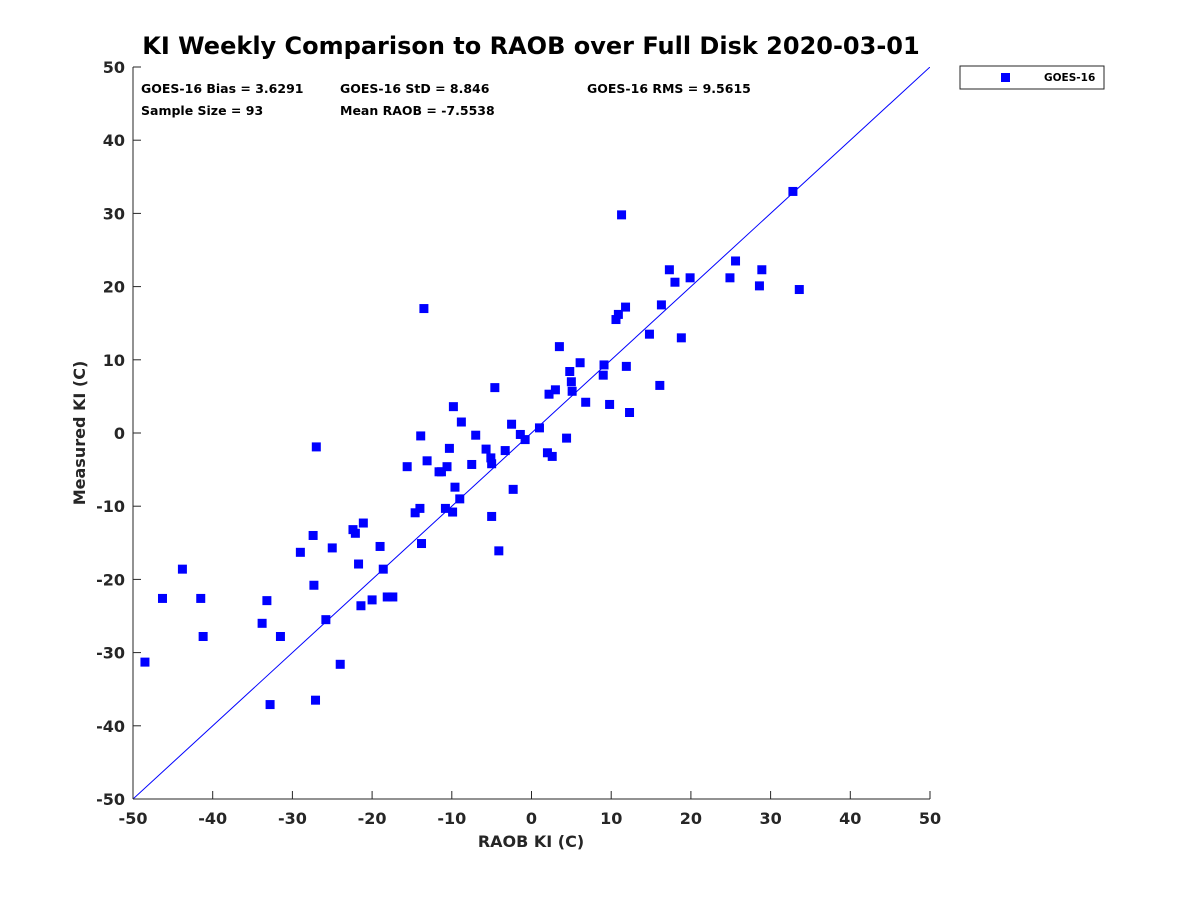 The image size is (1200, 900). I want to click on rms-stat: GOES-16 RMS = 9.5615, so click(669, 88).